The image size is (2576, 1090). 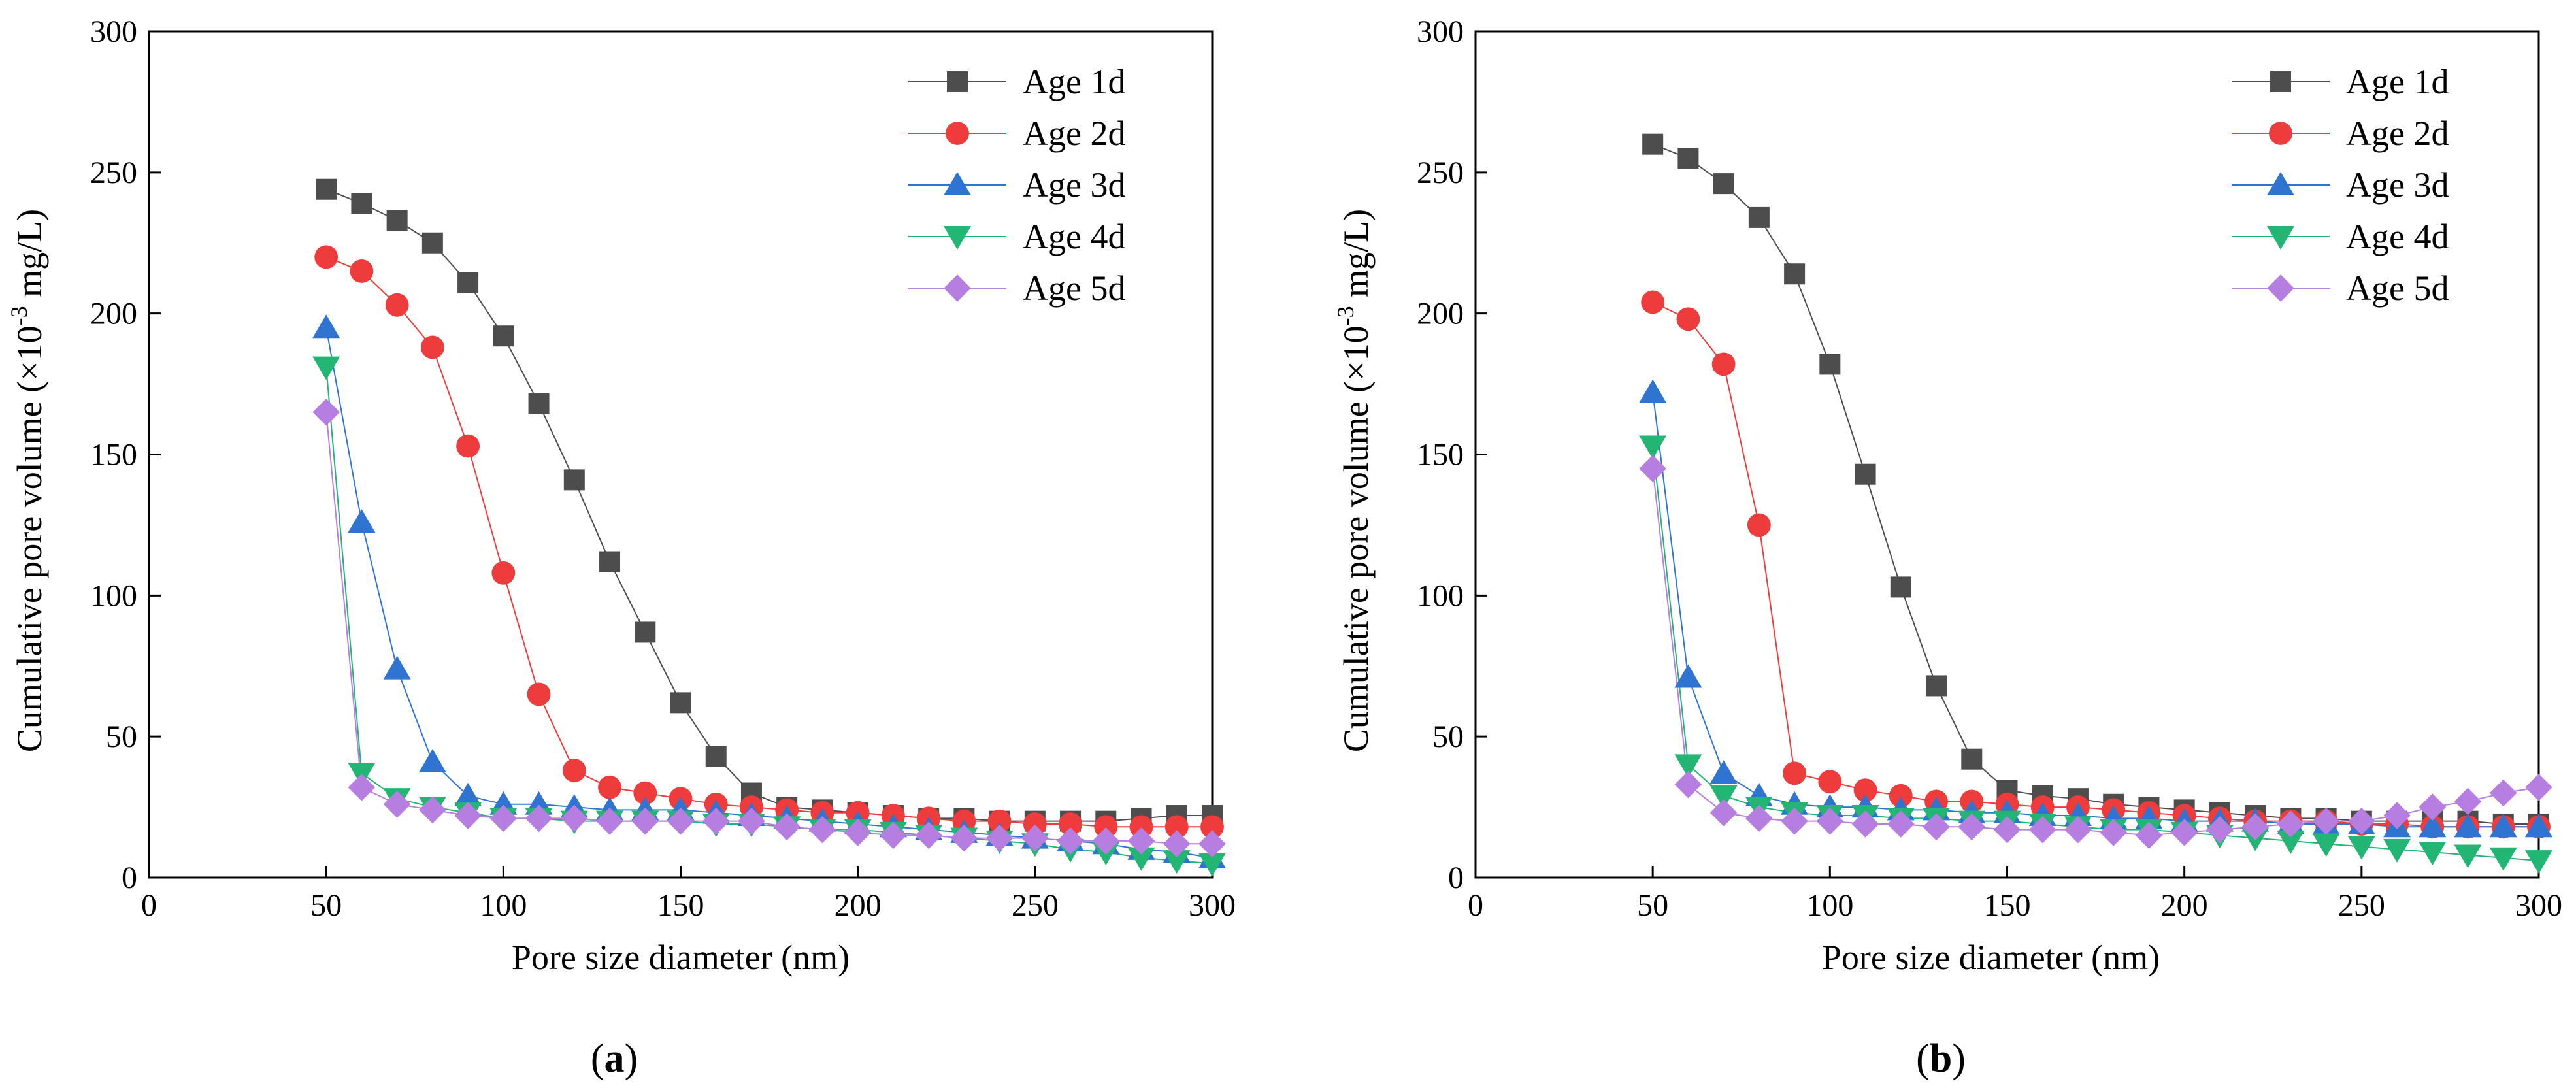 I want to click on y-tick-label: 50, so click(x=1448, y=736).